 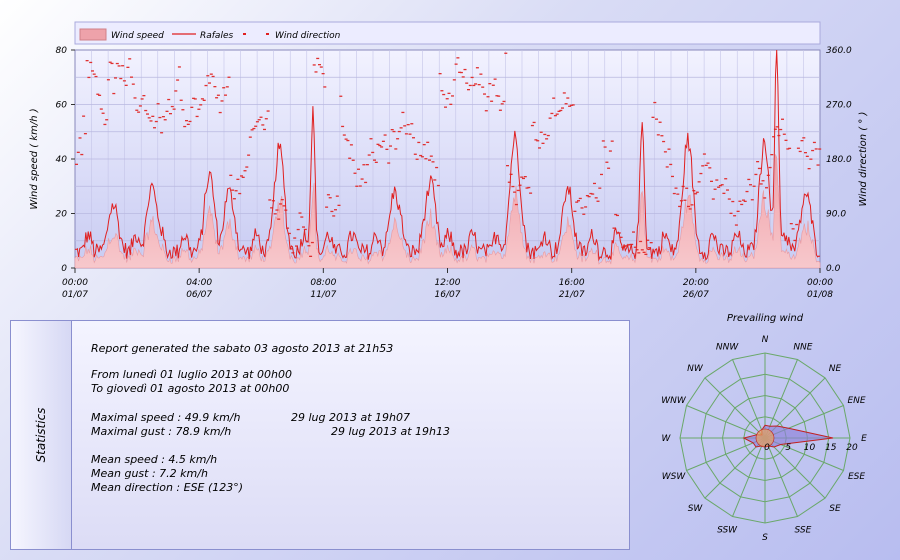 I want to click on rose-polygon, so click(x=788, y=436).